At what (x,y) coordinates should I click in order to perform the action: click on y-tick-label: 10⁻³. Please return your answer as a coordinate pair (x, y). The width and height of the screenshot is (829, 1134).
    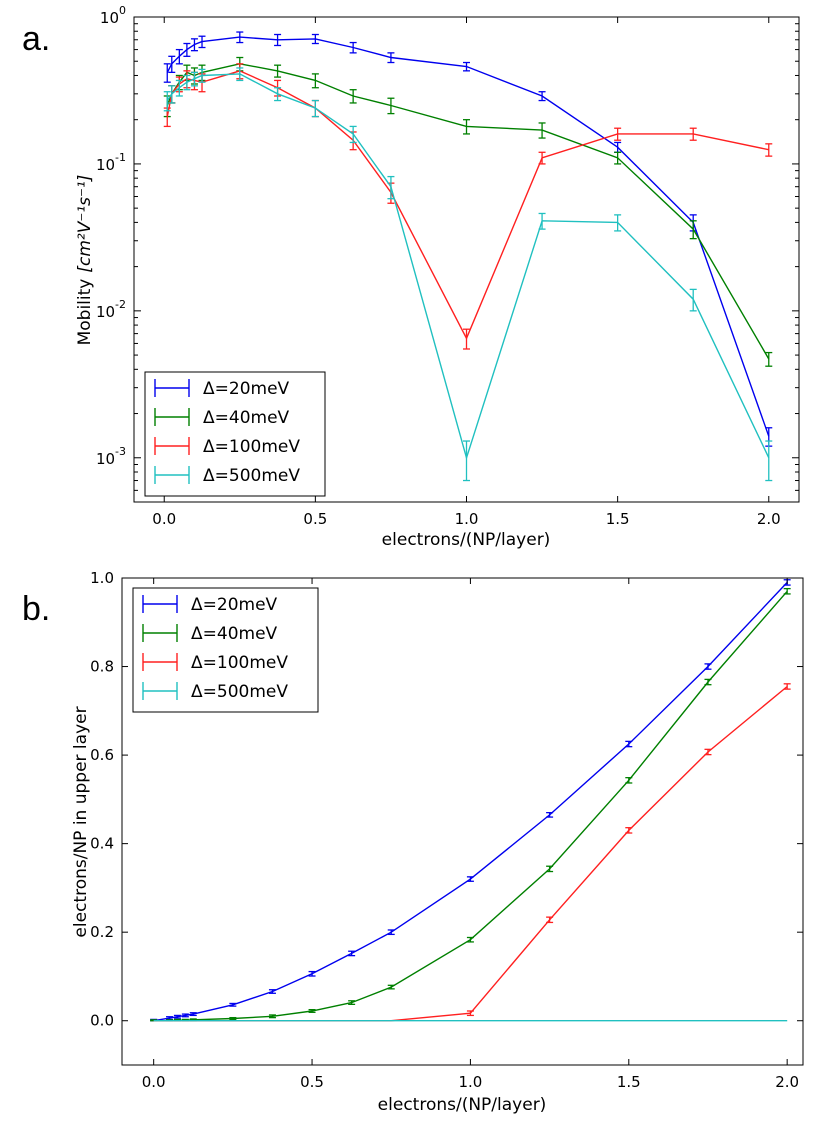
    Looking at the image, I should click on (111, 456).